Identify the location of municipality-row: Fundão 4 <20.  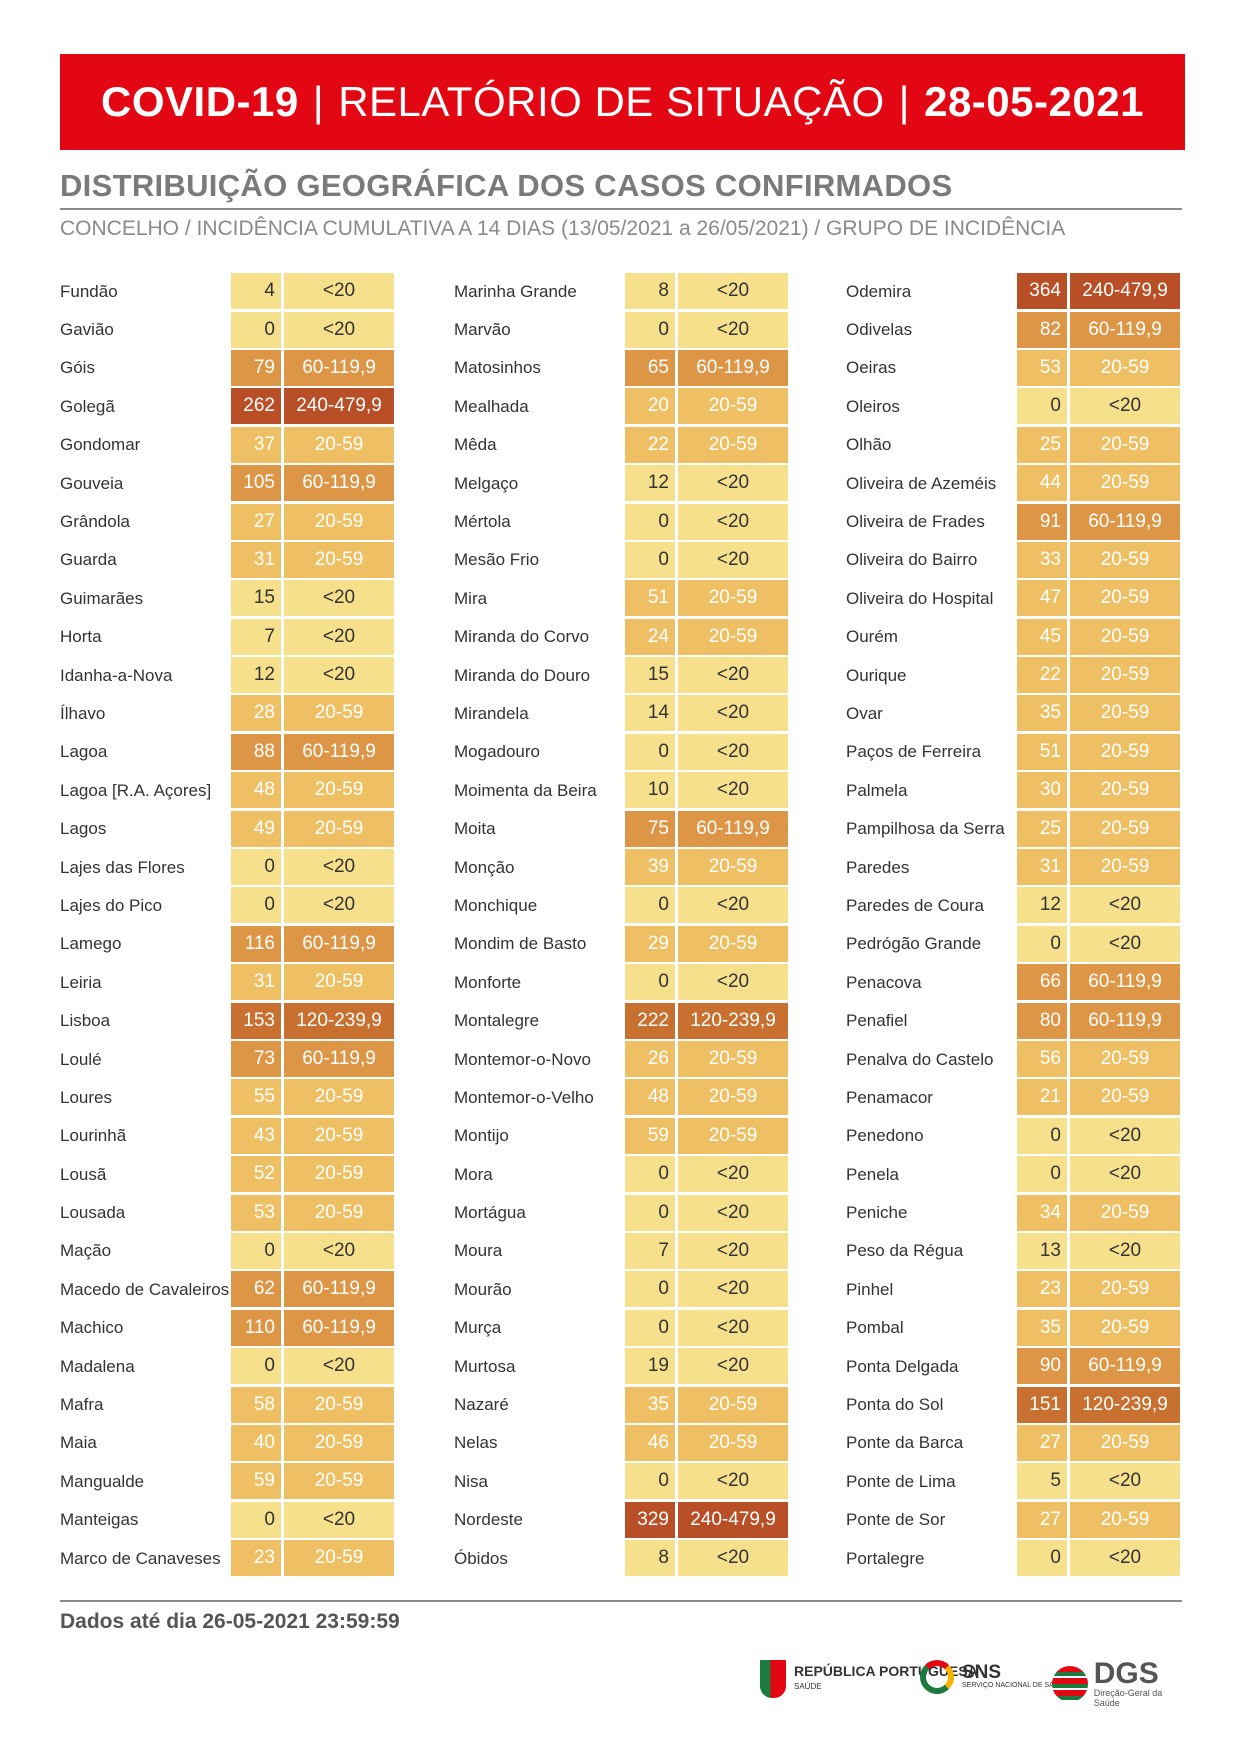
(230, 291).